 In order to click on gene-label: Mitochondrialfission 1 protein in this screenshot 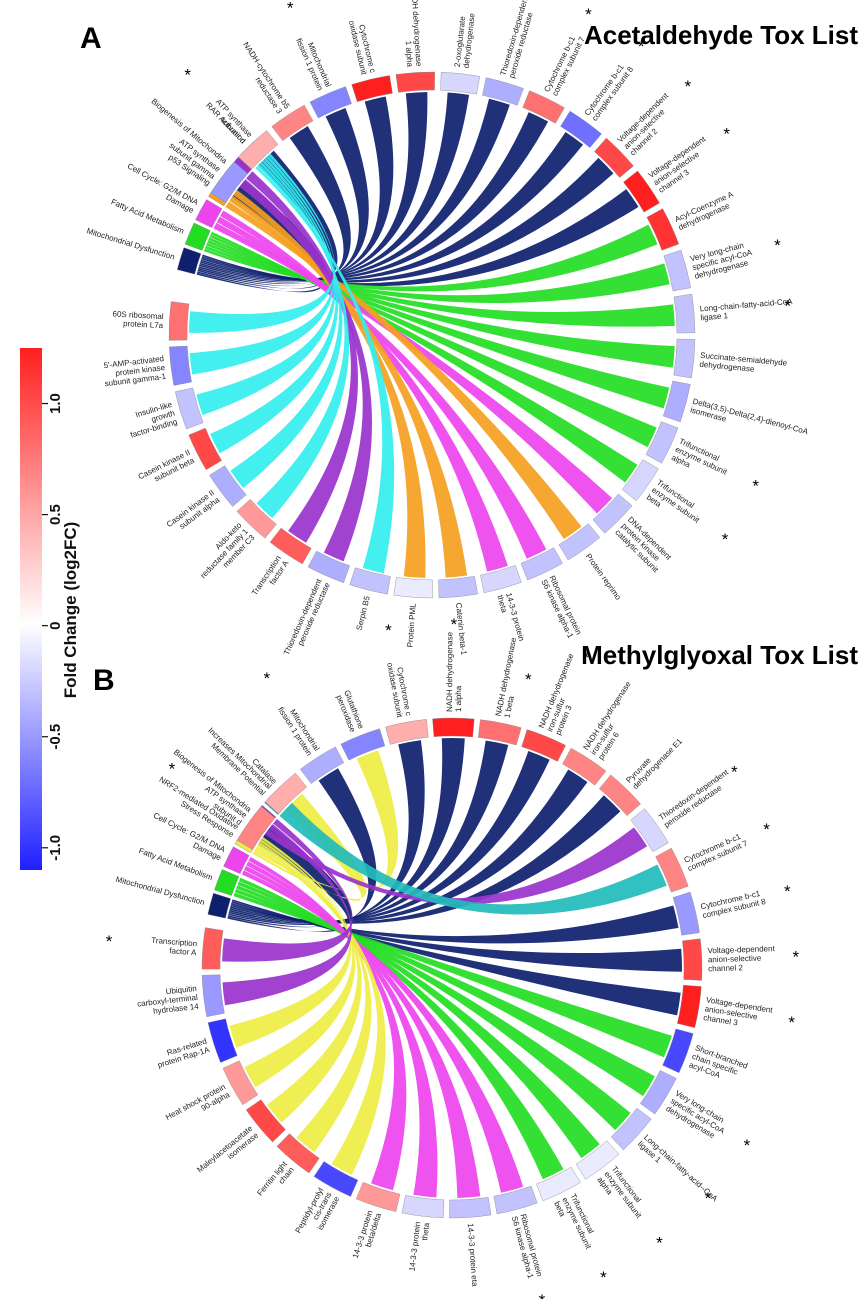, I will do `click(298, 728)`.